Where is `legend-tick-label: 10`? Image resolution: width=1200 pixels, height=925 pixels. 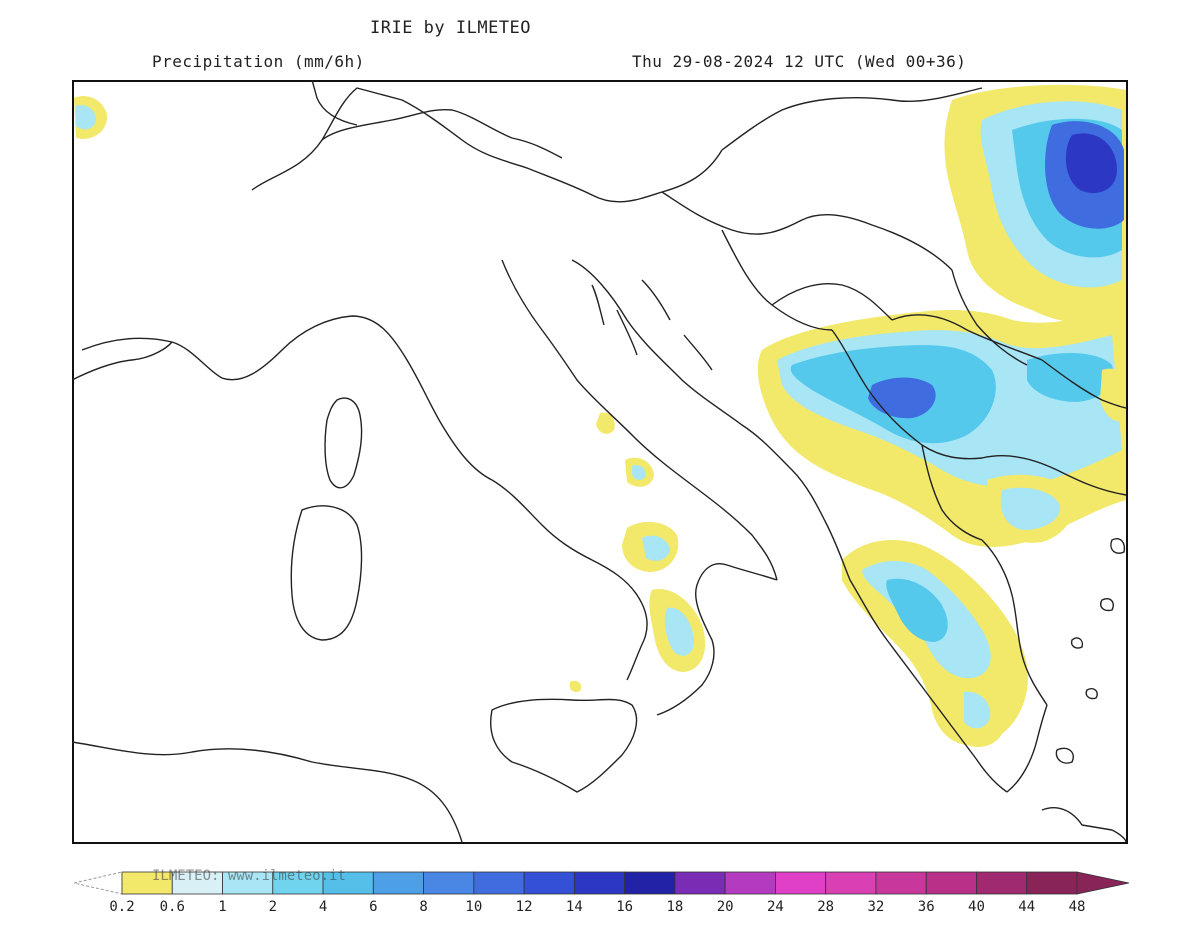 legend-tick-label: 10 is located at coordinates (474, 907).